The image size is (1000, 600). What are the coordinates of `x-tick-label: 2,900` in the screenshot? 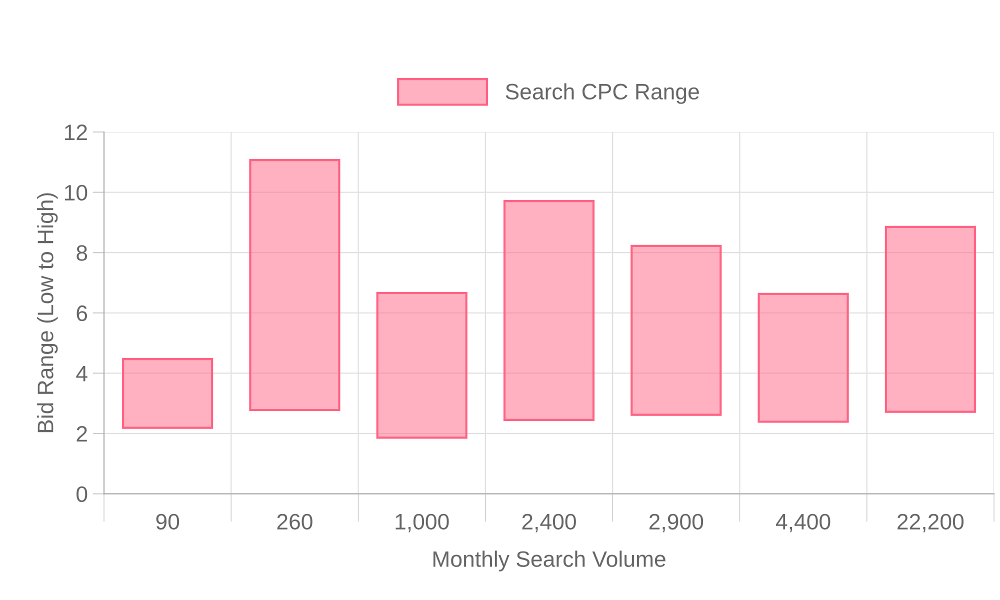 It's located at (676, 523).